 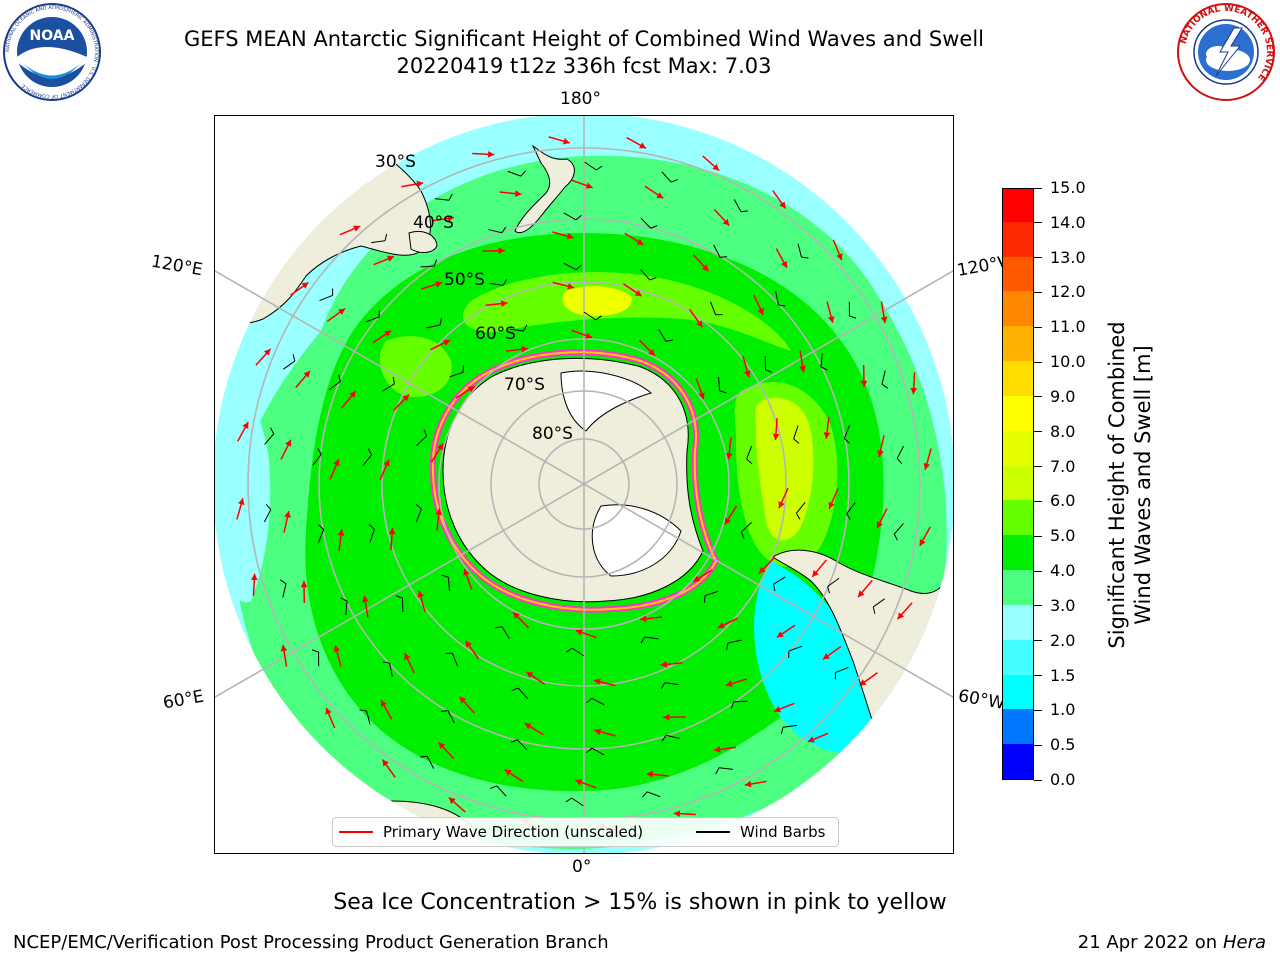 What do you see at coordinates (1054, 675) in the screenshot?
I see `colorbar-tick-label: 1.5` at bounding box center [1054, 675].